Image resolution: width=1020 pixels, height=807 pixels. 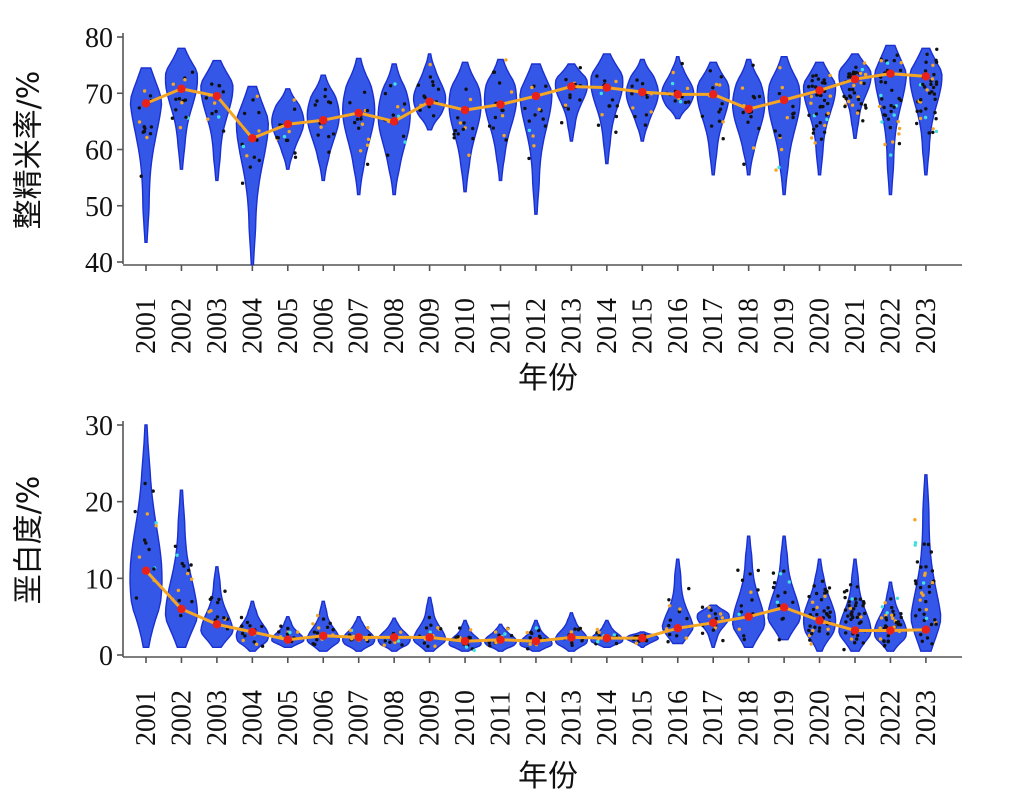 I want to click on x-tick-label-2009: 2009, so click(x=430, y=718).